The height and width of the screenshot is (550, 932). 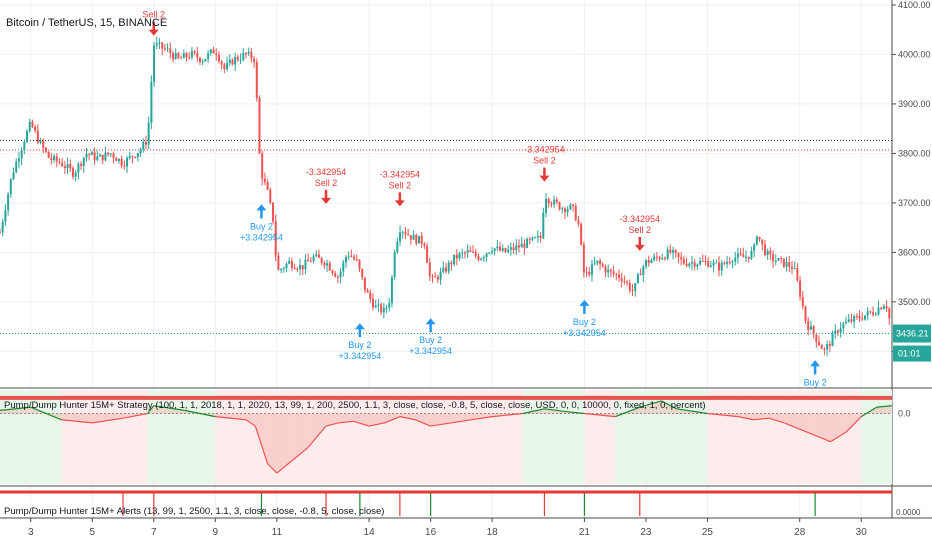 What do you see at coordinates (584, 302) in the screenshot?
I see `buy-arrow-icon` at bounding box center [584, 302].